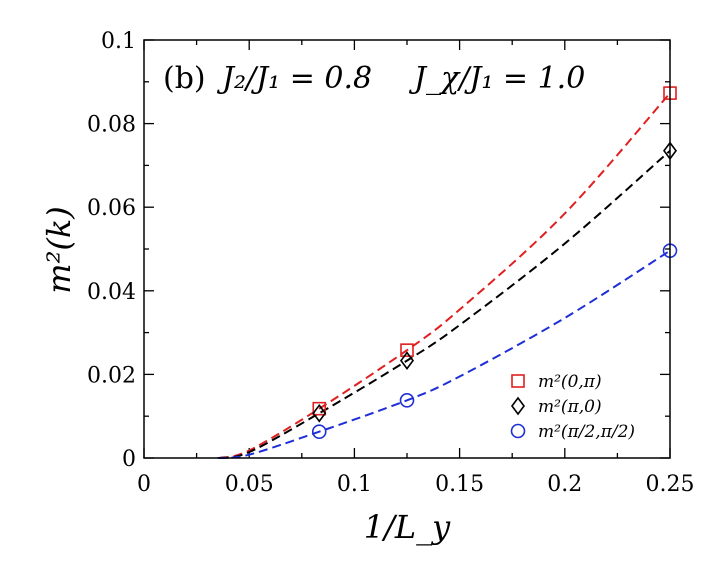 The width and height of the screenshot is (706, 565). What do you see at coordinates (129, 459) in the screenshot?
I see `y-tick-label: 0` at bounding box center [129, 459].